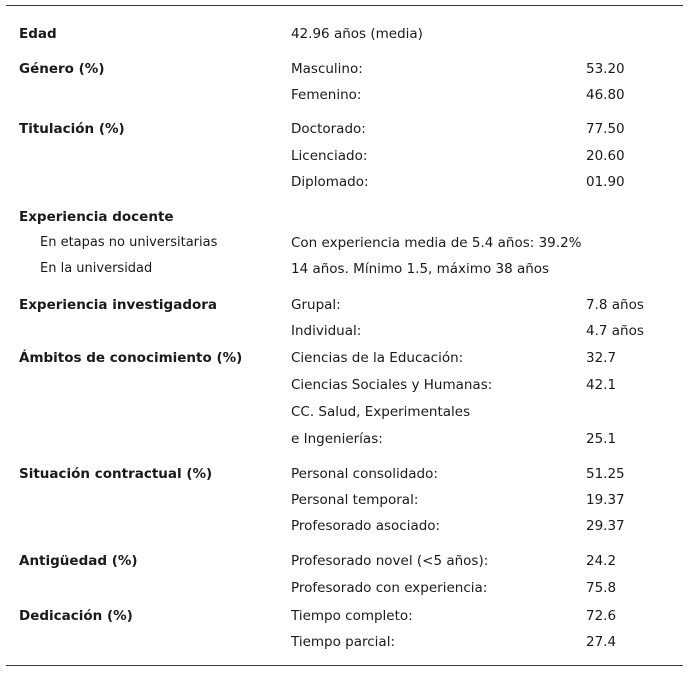  I want to click on antiguedad-item-name: Profesorado novel (<5 años):, so click(390, 561).